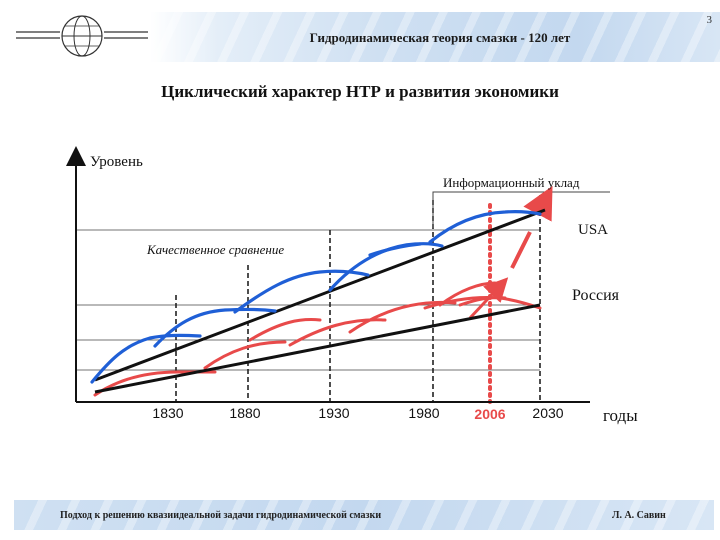 This screenshot has height=540, width=720. Describe the element at coordinates (620, 415) in the screenshot. I see `x-axis-label: годы` at that location.